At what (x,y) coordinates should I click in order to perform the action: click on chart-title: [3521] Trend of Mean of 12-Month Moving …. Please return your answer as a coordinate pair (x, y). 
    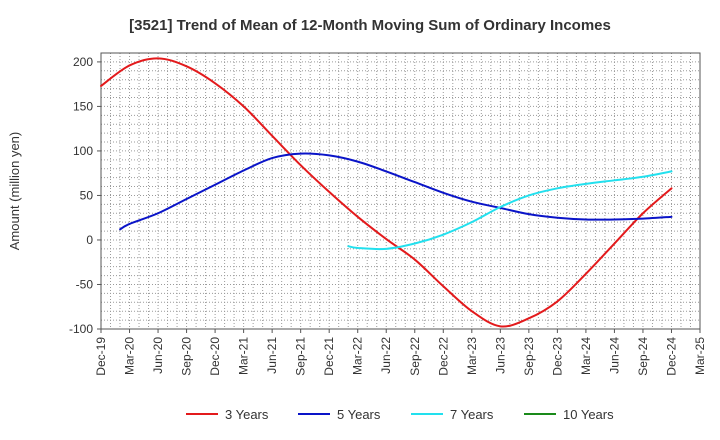
    Looking at the image, I should click on (370, 25).